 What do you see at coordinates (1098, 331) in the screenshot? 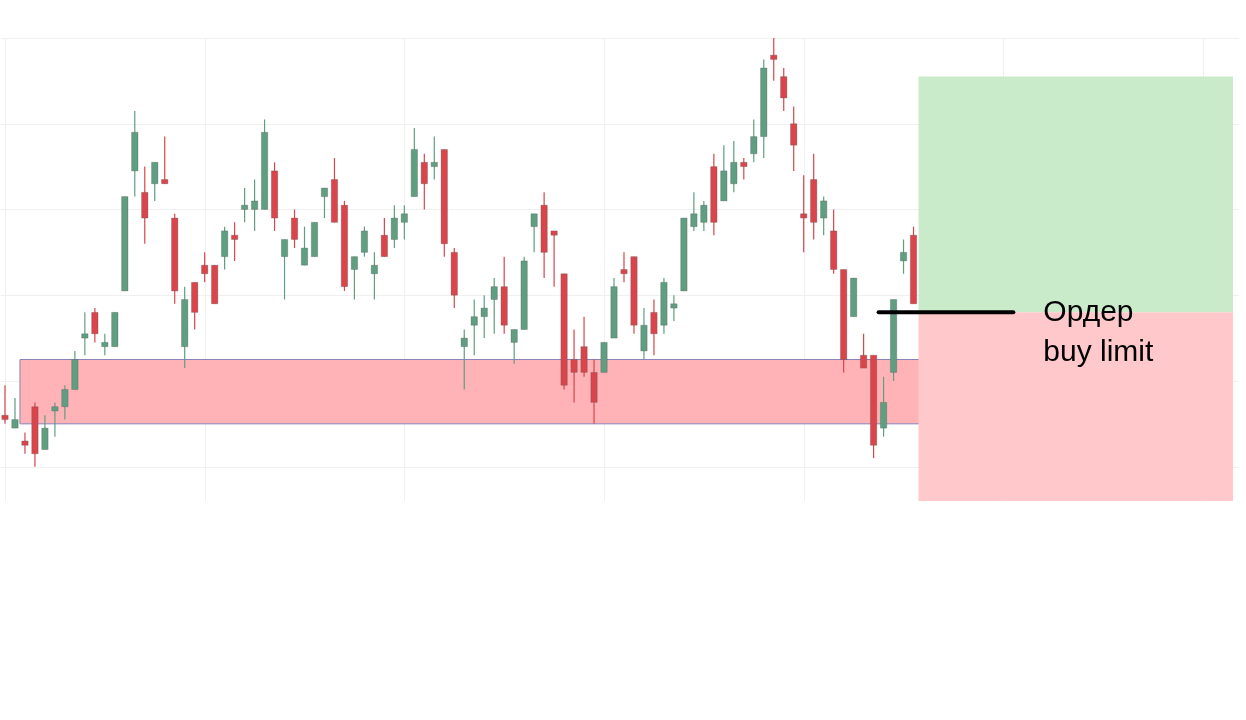
I see `ref-line-label: Ордер buy limit` at bounding box center [1098, 331].